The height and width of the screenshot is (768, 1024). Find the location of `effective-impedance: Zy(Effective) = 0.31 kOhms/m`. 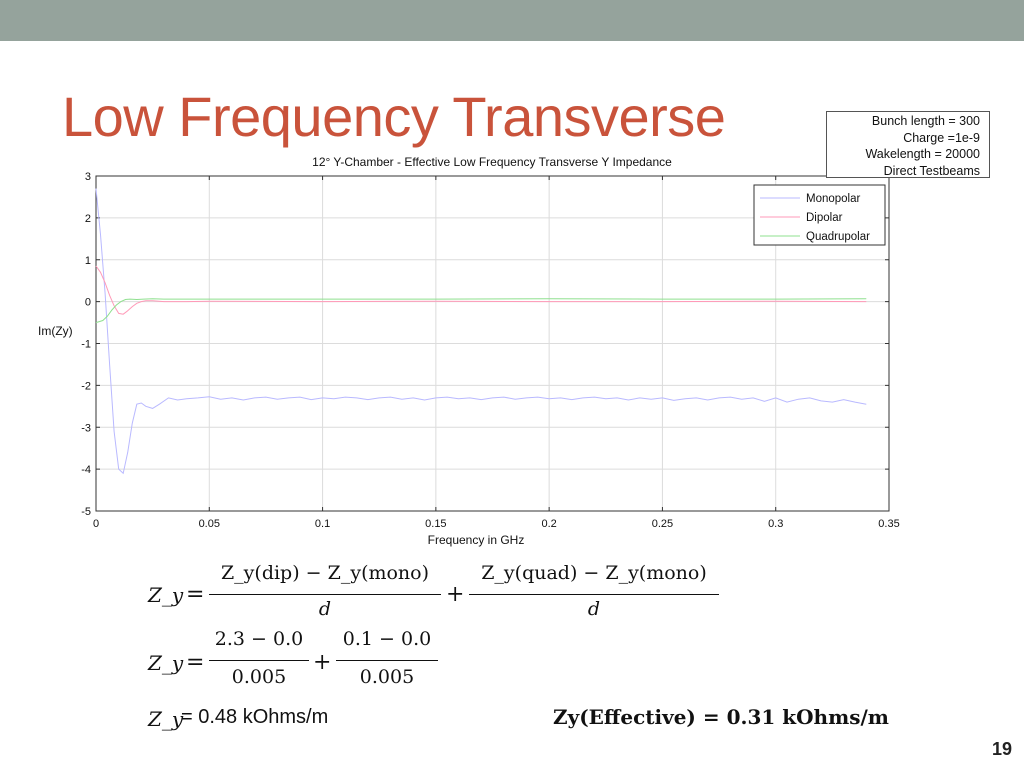

effective-impedance: Zy(Effective) = 0.31 kOhms/m is located at coordinates (721, 717).